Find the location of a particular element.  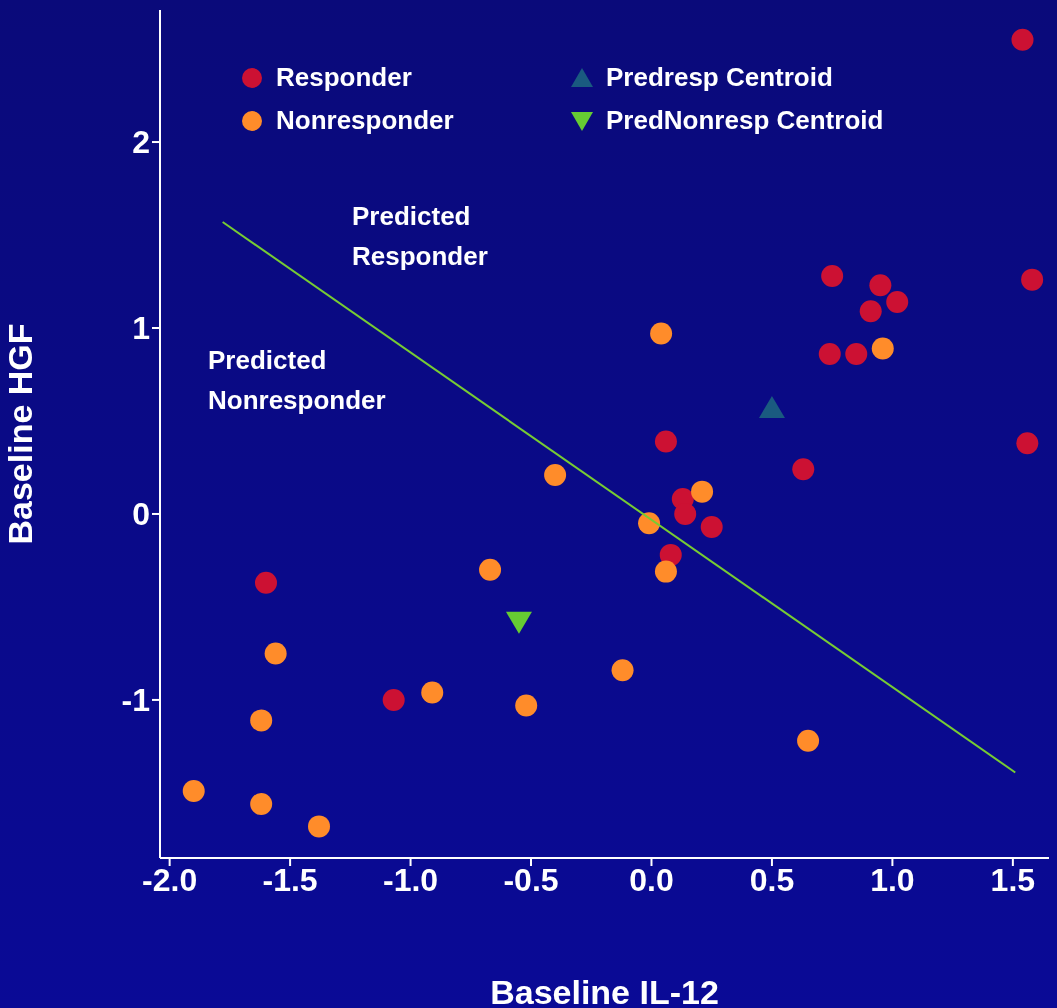

annotation: Predicted Responder is located at coordinates (420, 236).